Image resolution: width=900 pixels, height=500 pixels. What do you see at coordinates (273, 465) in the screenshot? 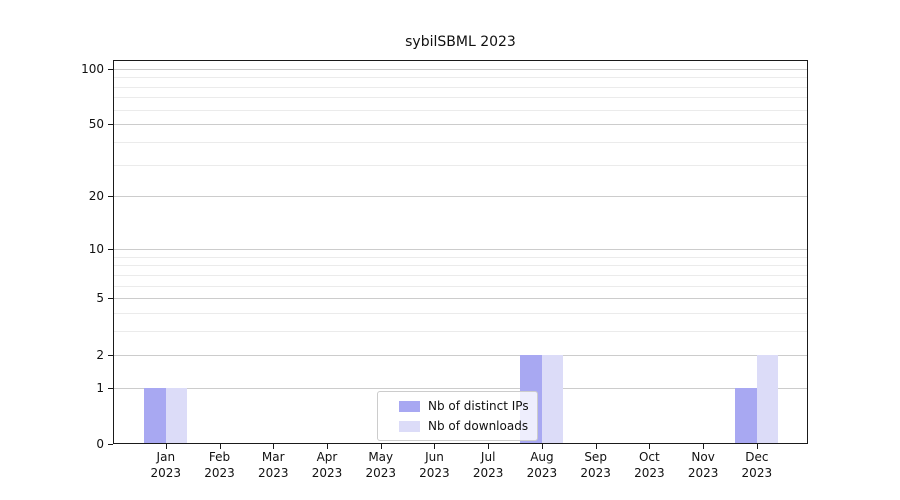
I see `x-tick-label: Mar 2023` at bounding box center [273, 465].